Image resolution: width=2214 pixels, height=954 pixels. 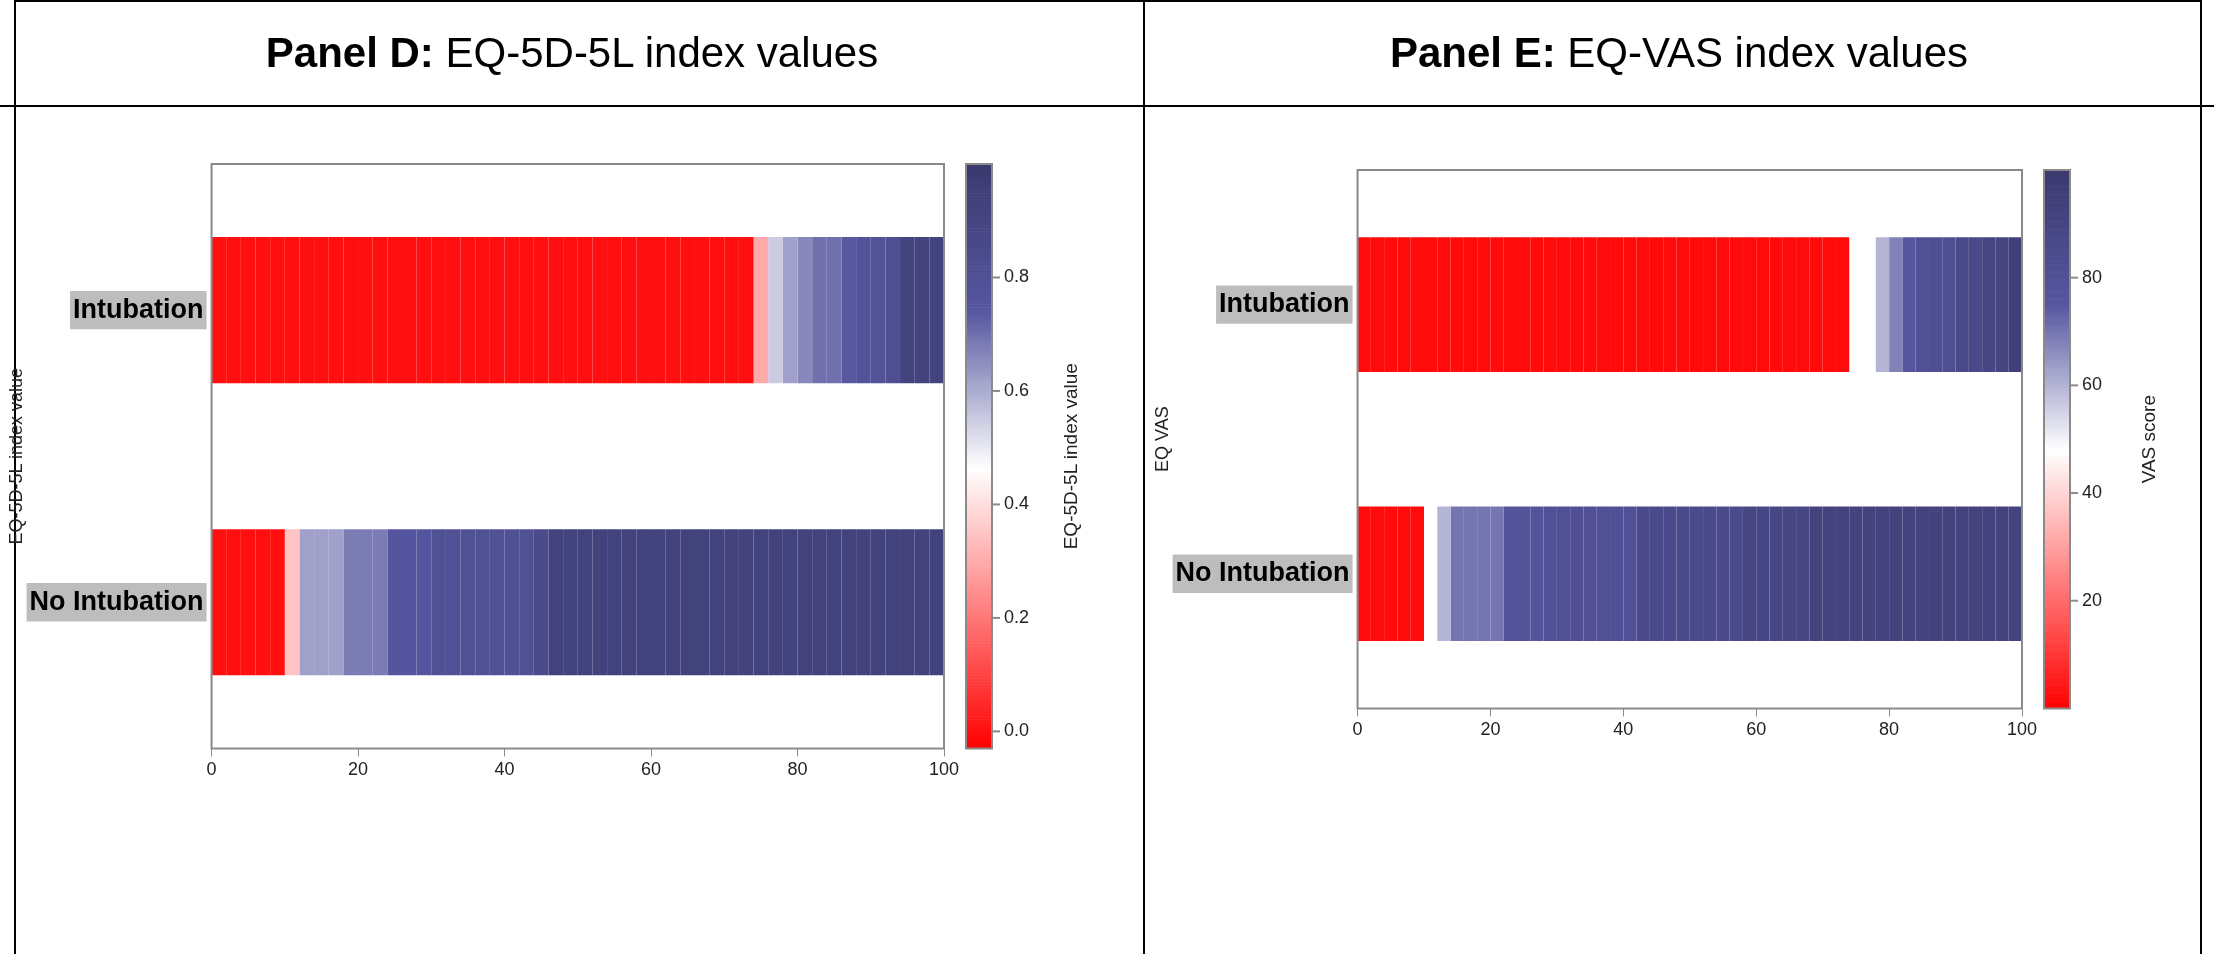 I want to click on color-bar-label: 80, so click(x=2092, y=276).